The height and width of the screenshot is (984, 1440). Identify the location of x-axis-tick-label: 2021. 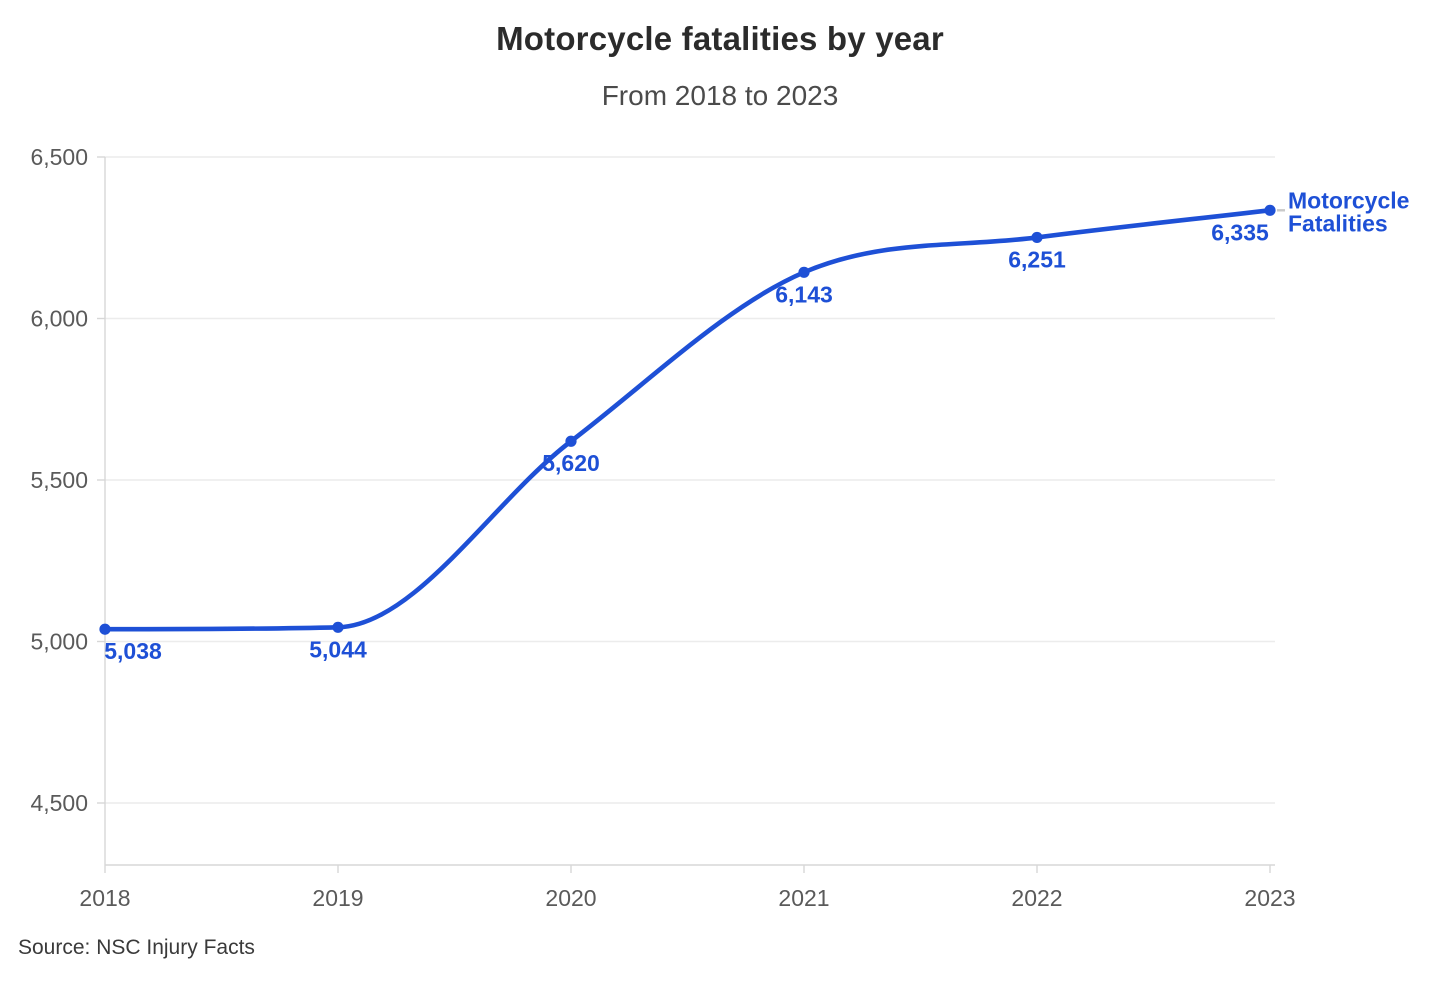
(803, 898).